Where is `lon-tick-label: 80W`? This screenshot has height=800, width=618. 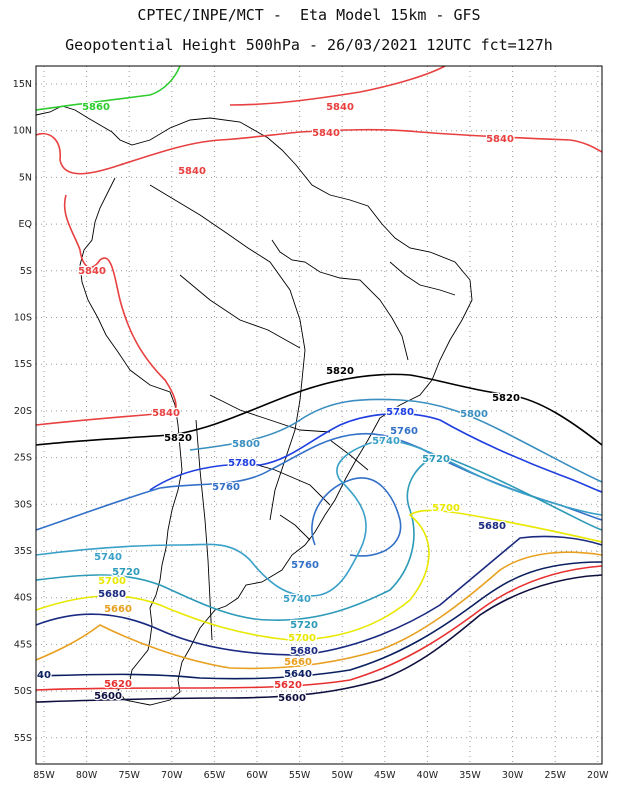
lon-tick-label: 80W is located at coordinates (87, 775).